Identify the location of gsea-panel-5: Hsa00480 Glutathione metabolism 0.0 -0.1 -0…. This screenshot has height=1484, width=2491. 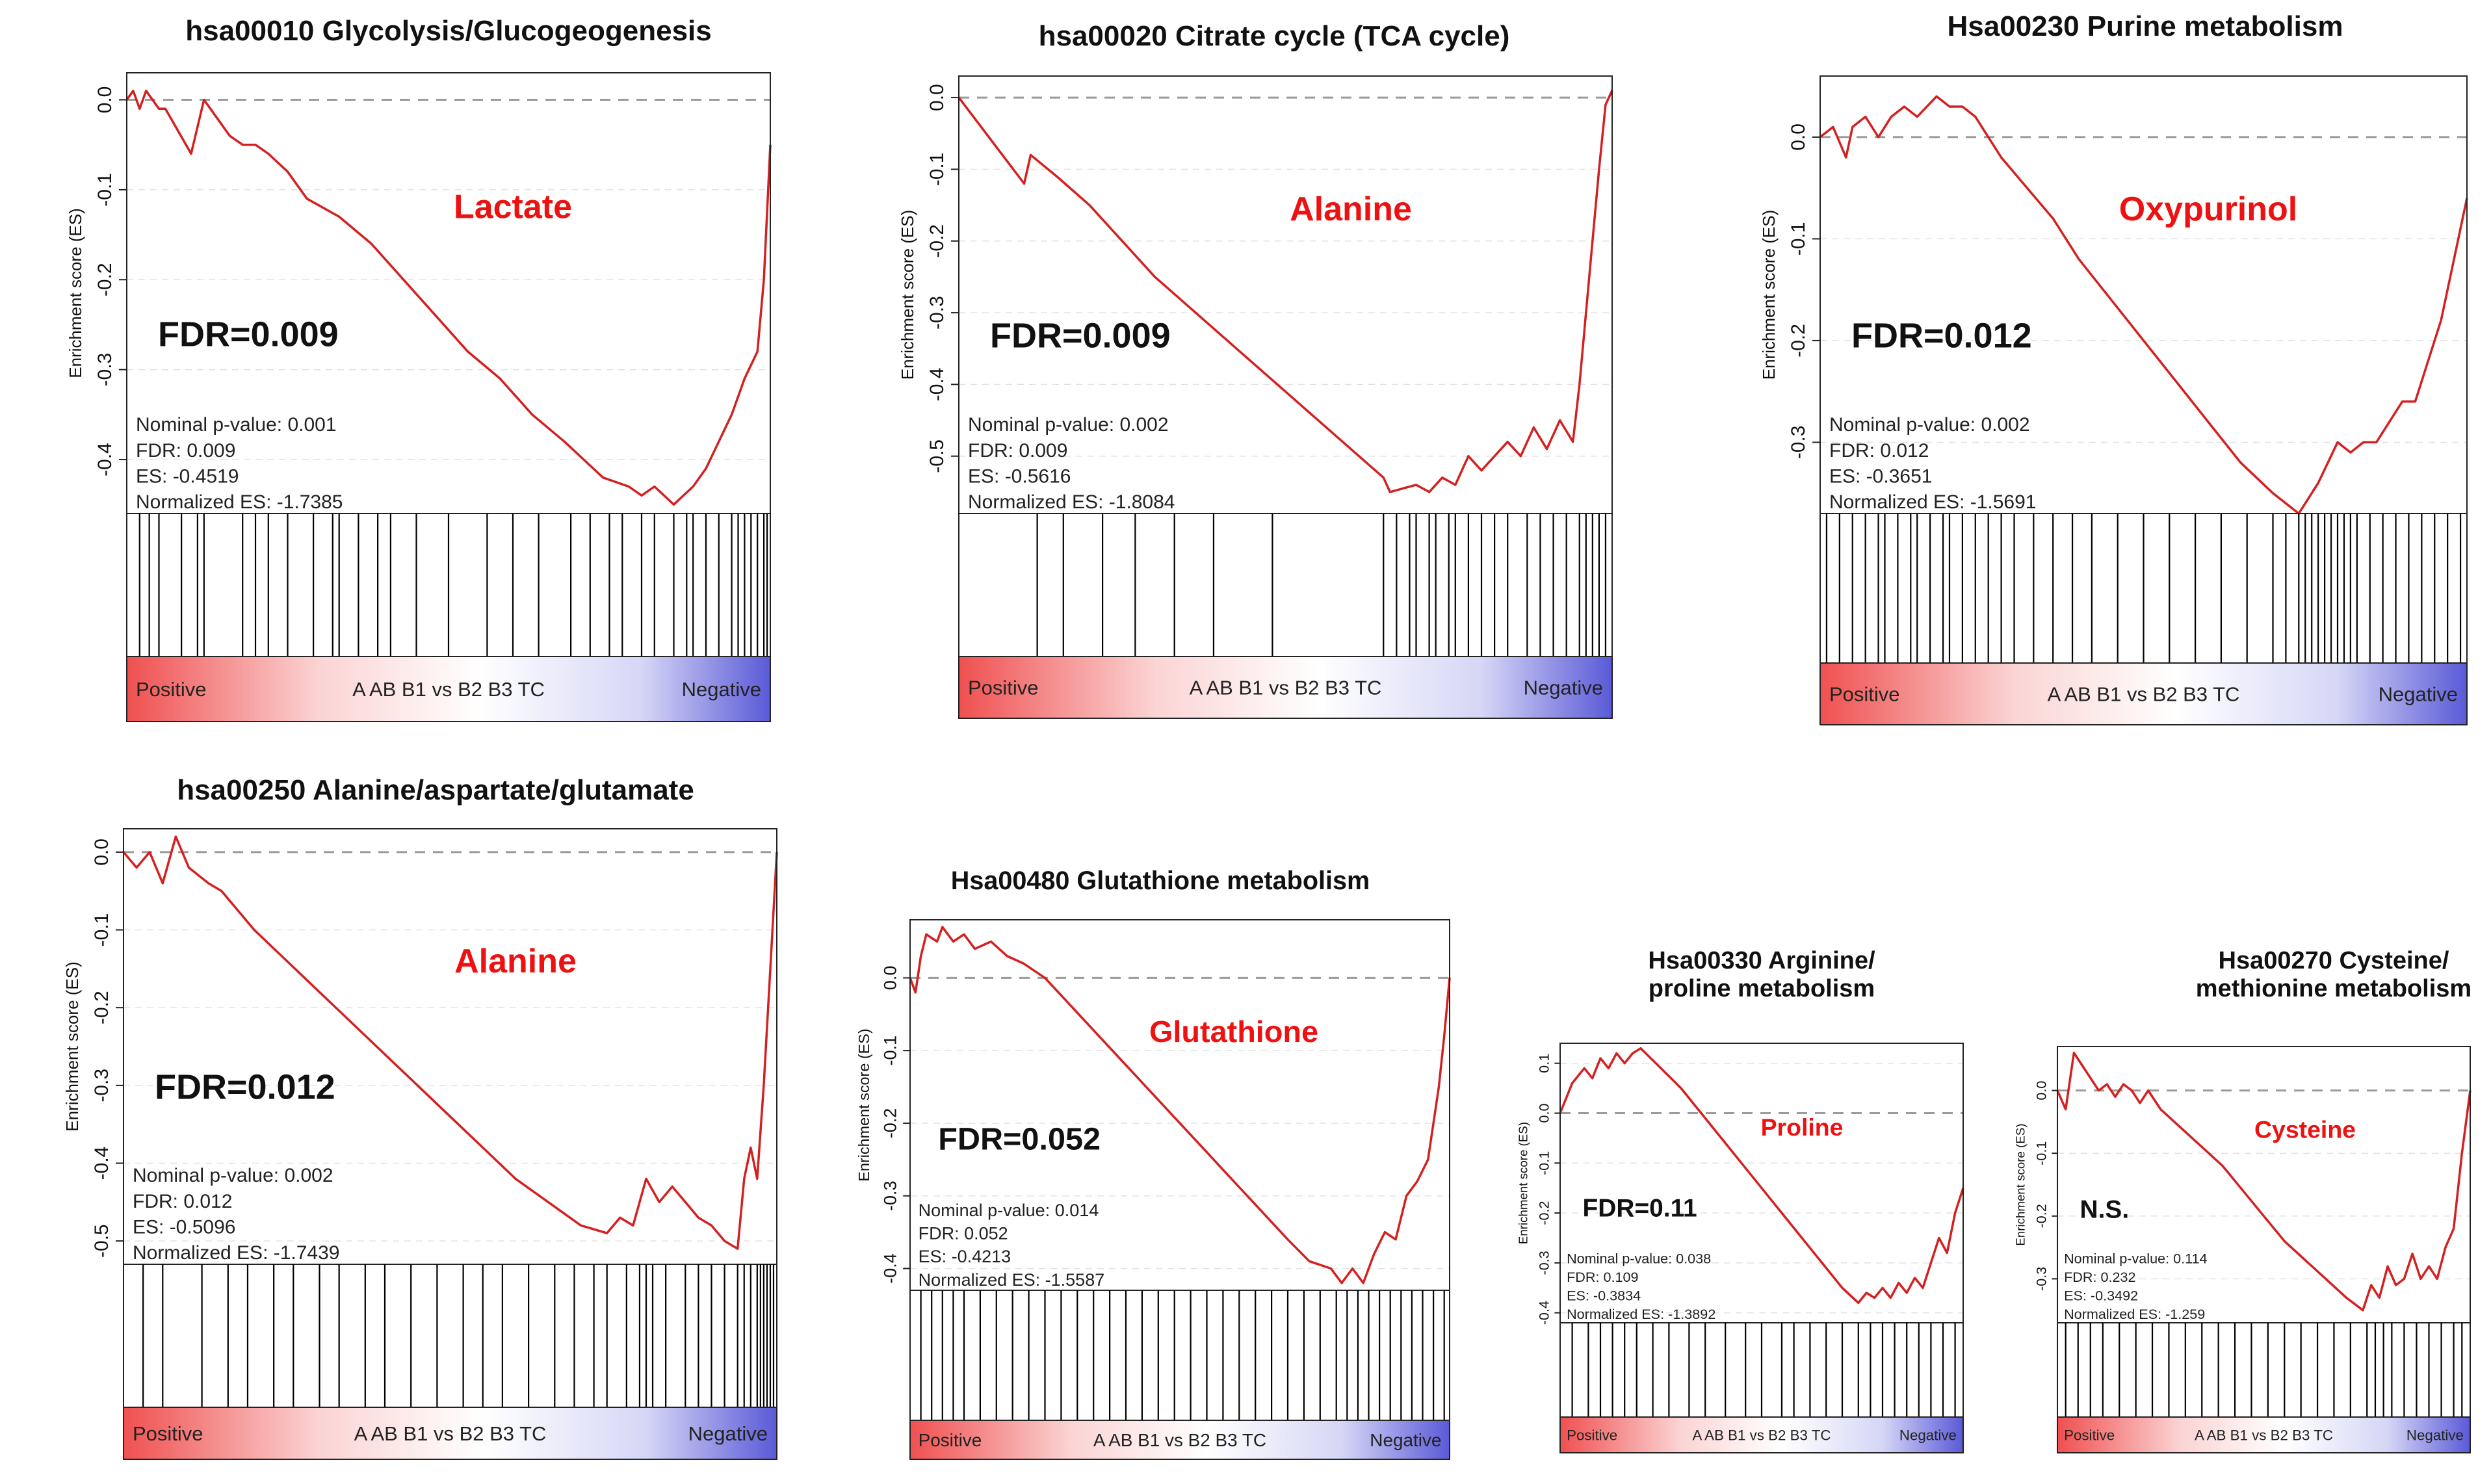
(1153, 1163).